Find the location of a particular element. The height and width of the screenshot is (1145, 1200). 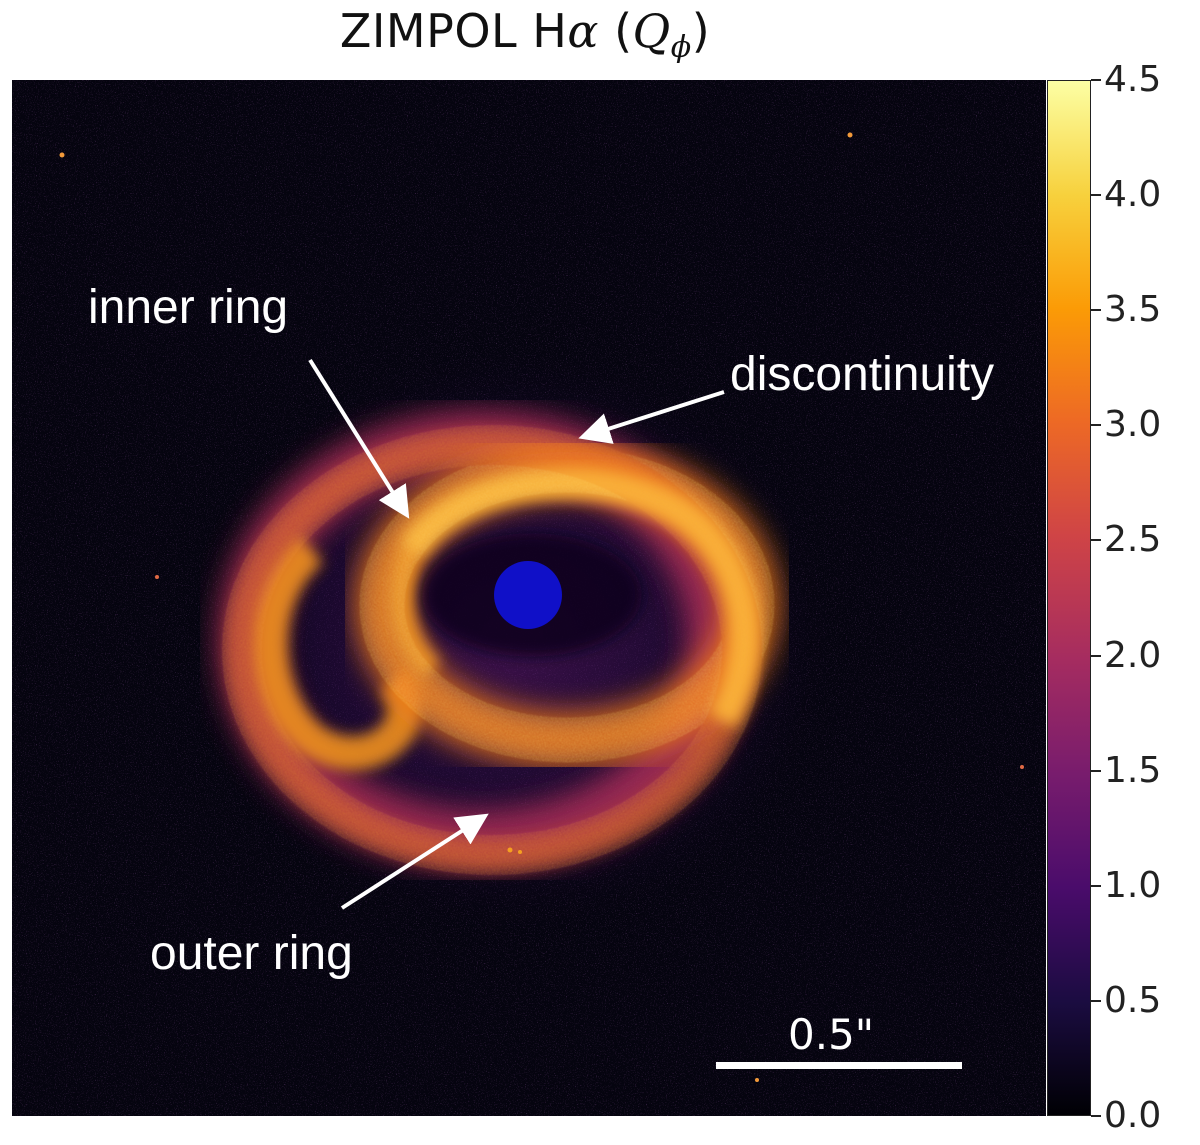

inner-ring-arrow is located at coordinates (359, 438).